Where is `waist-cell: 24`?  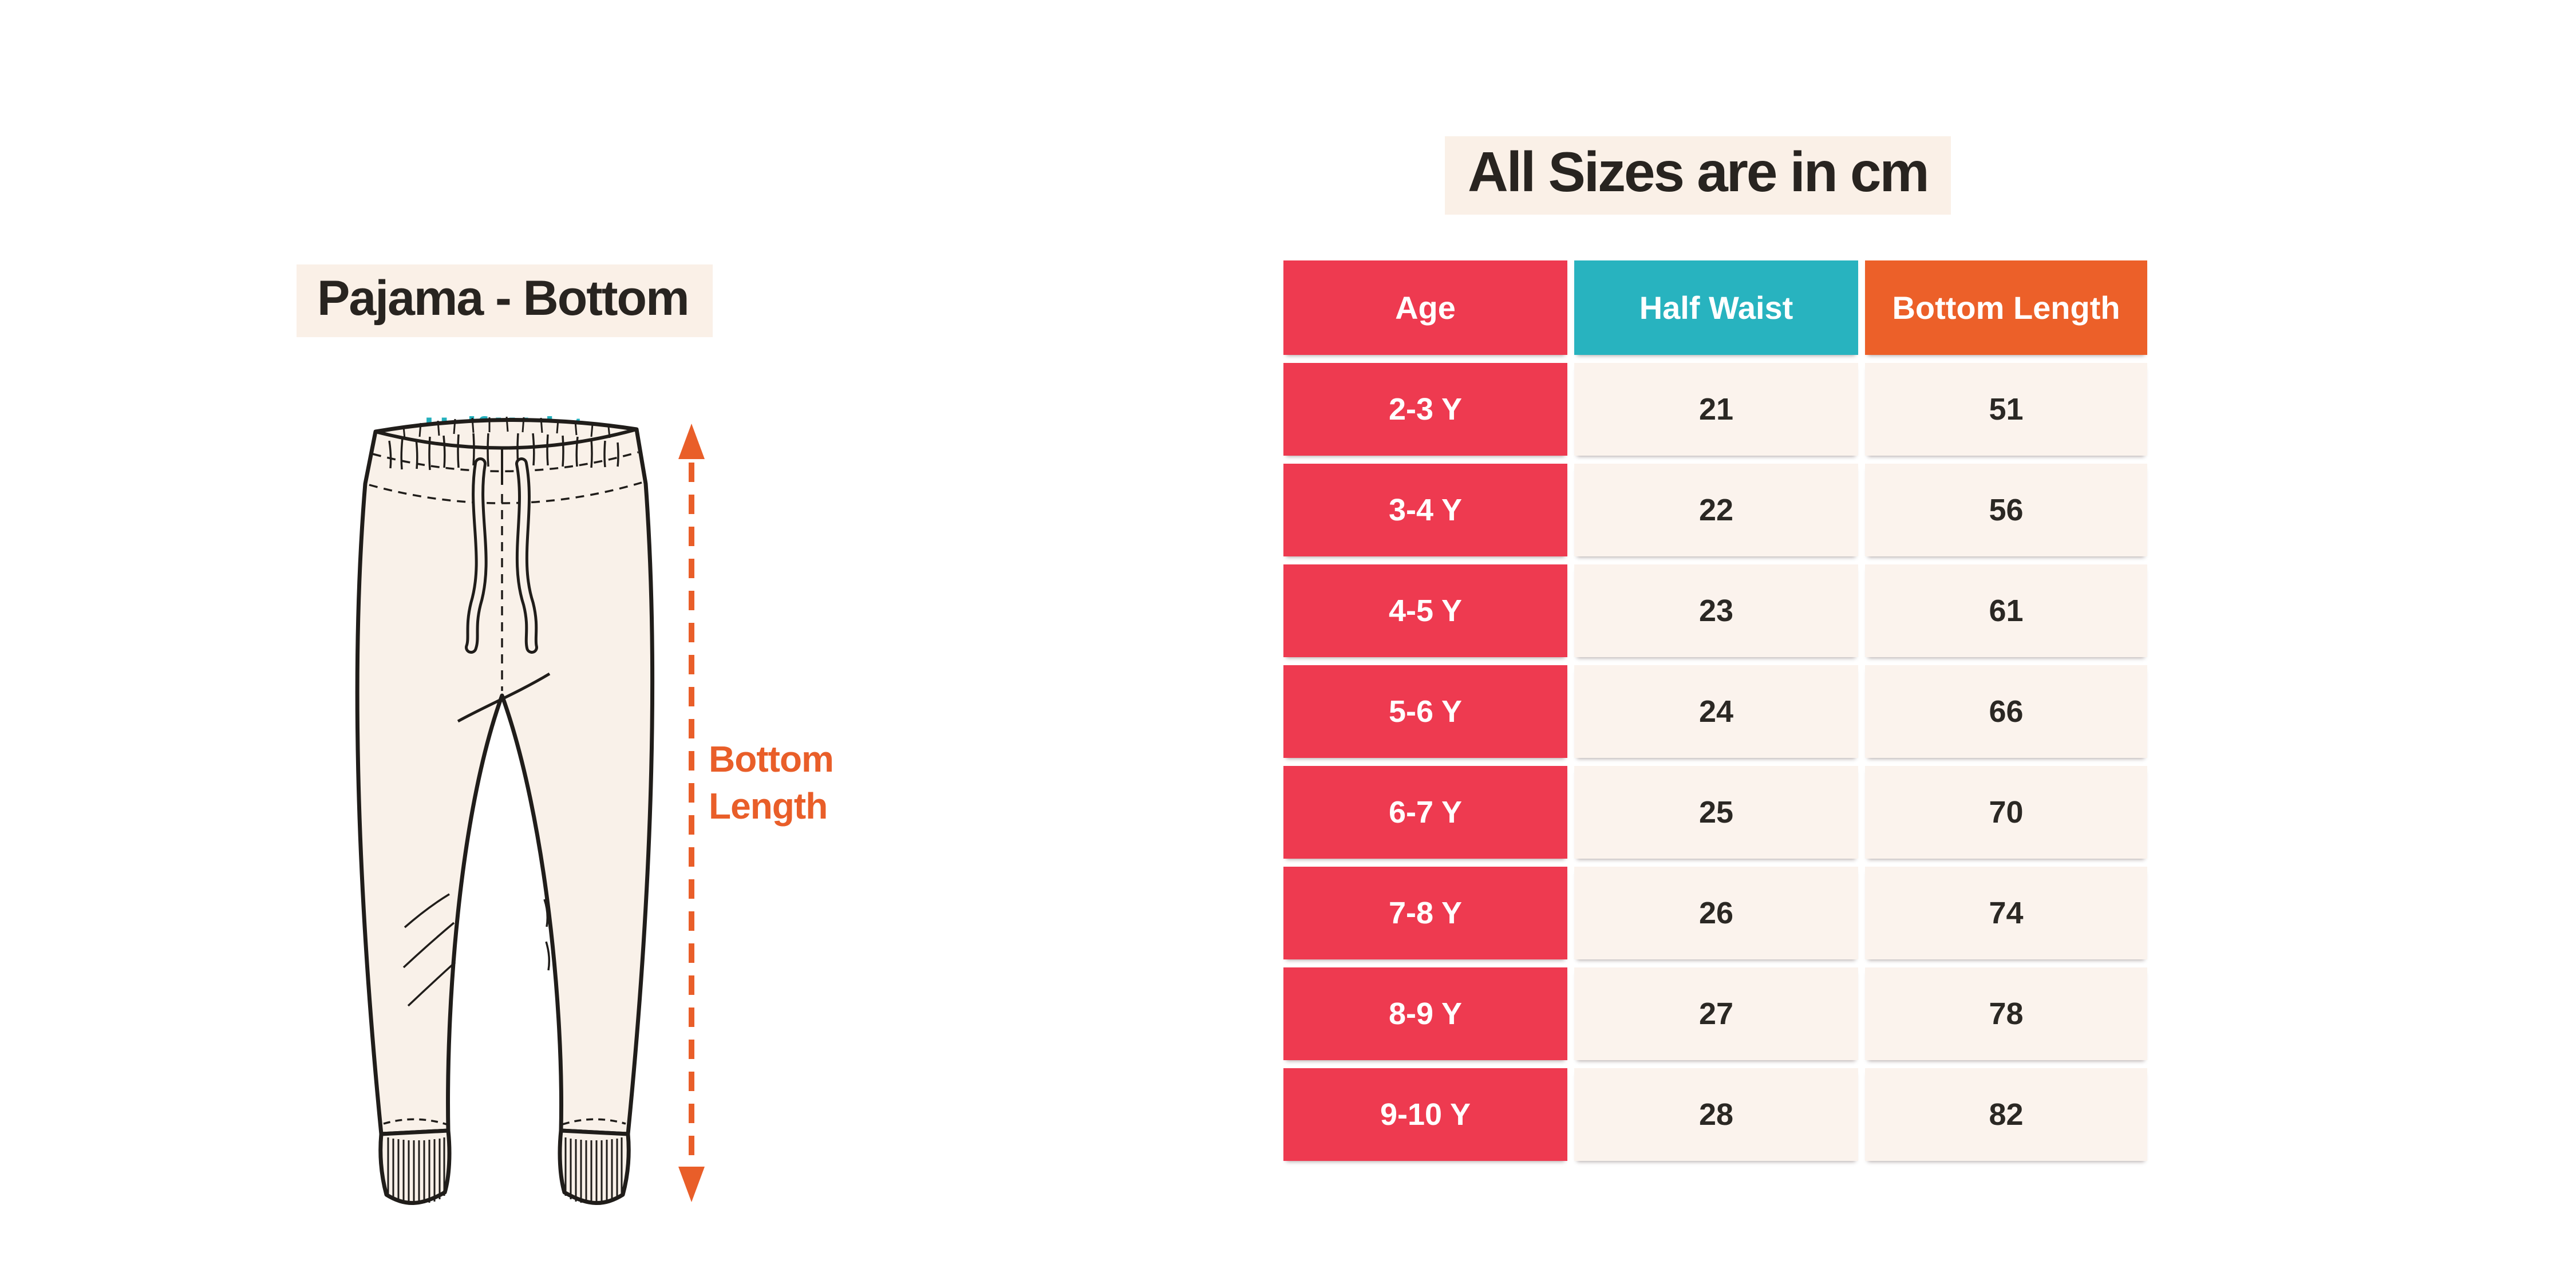 waist-cell: 24 is located at coordinates (1716, 711).